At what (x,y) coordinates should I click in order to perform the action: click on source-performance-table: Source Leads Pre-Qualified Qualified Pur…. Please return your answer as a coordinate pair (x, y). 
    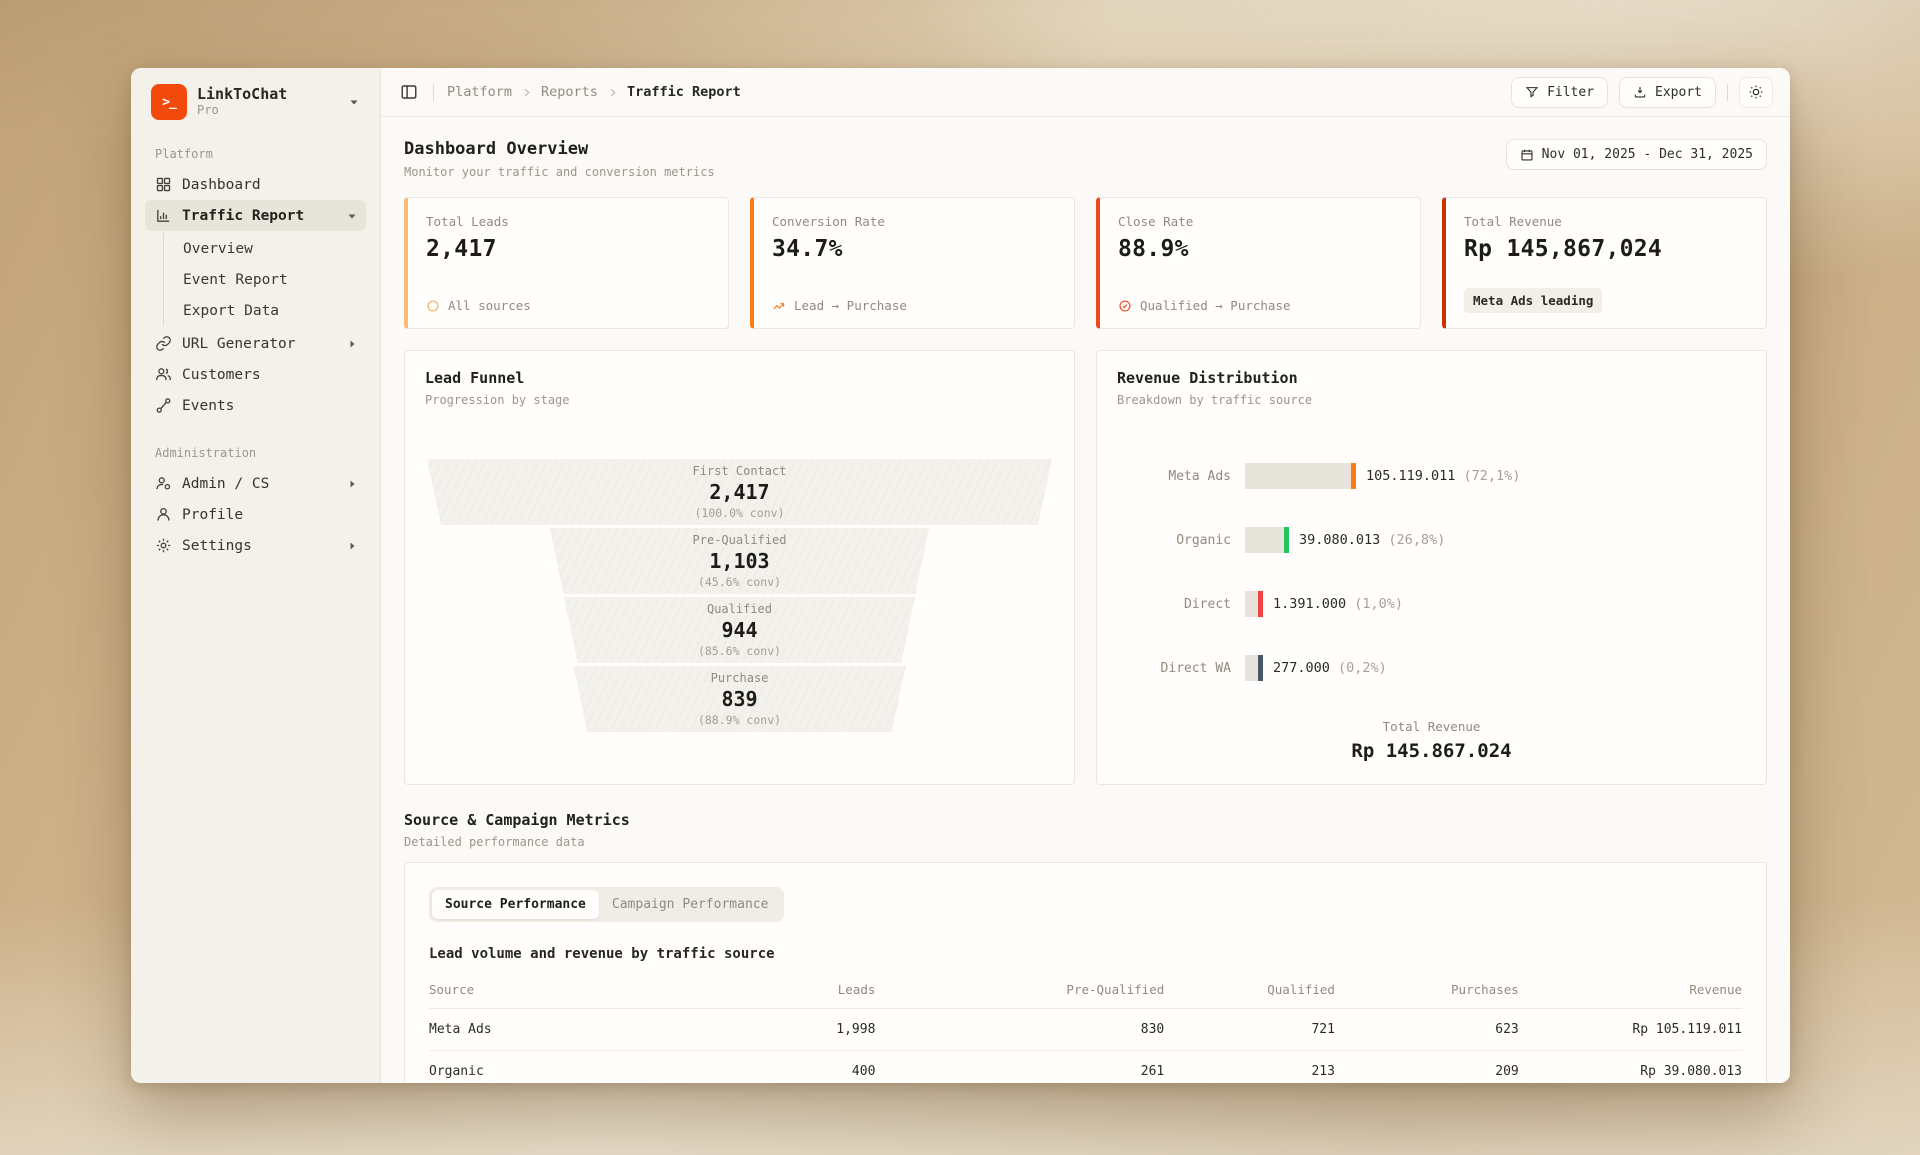
    Looking at the image, I should click on (1085, 1028).